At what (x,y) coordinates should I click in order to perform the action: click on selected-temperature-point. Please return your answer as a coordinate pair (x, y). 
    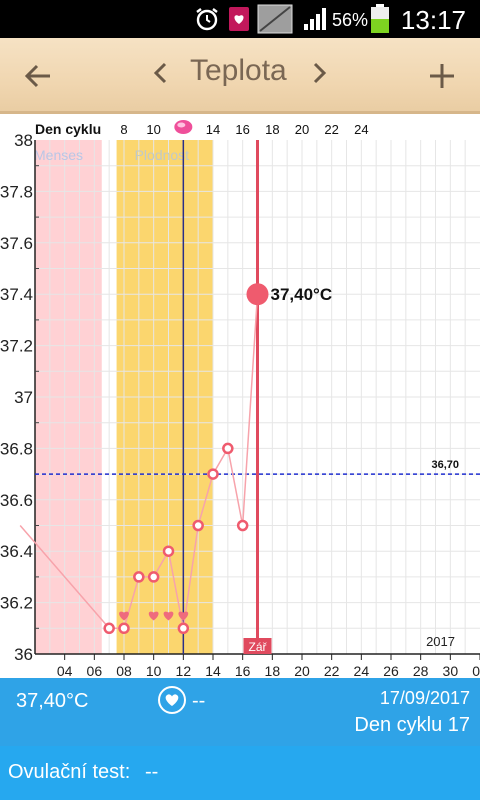
    Looking at the image, I should click on (257, 294).